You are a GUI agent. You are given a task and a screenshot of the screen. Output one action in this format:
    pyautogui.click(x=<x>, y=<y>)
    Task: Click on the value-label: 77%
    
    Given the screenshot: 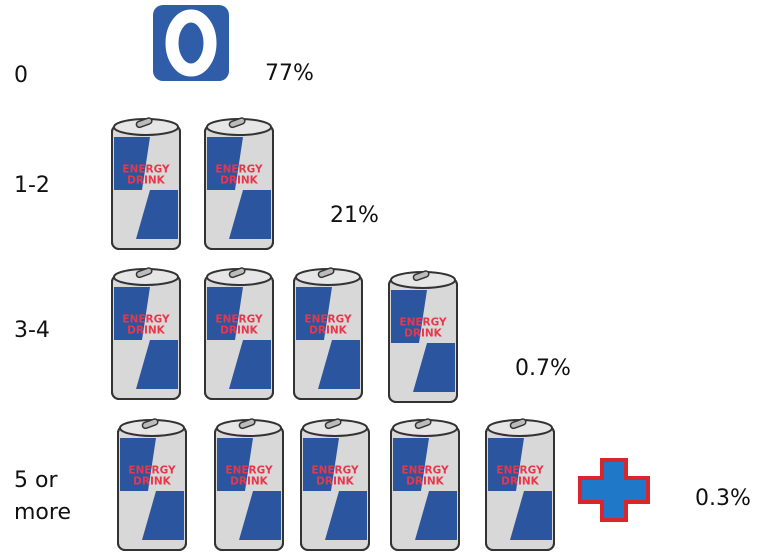 What is the action you would take?
    pyautogui.click(x=289, y=73)
    